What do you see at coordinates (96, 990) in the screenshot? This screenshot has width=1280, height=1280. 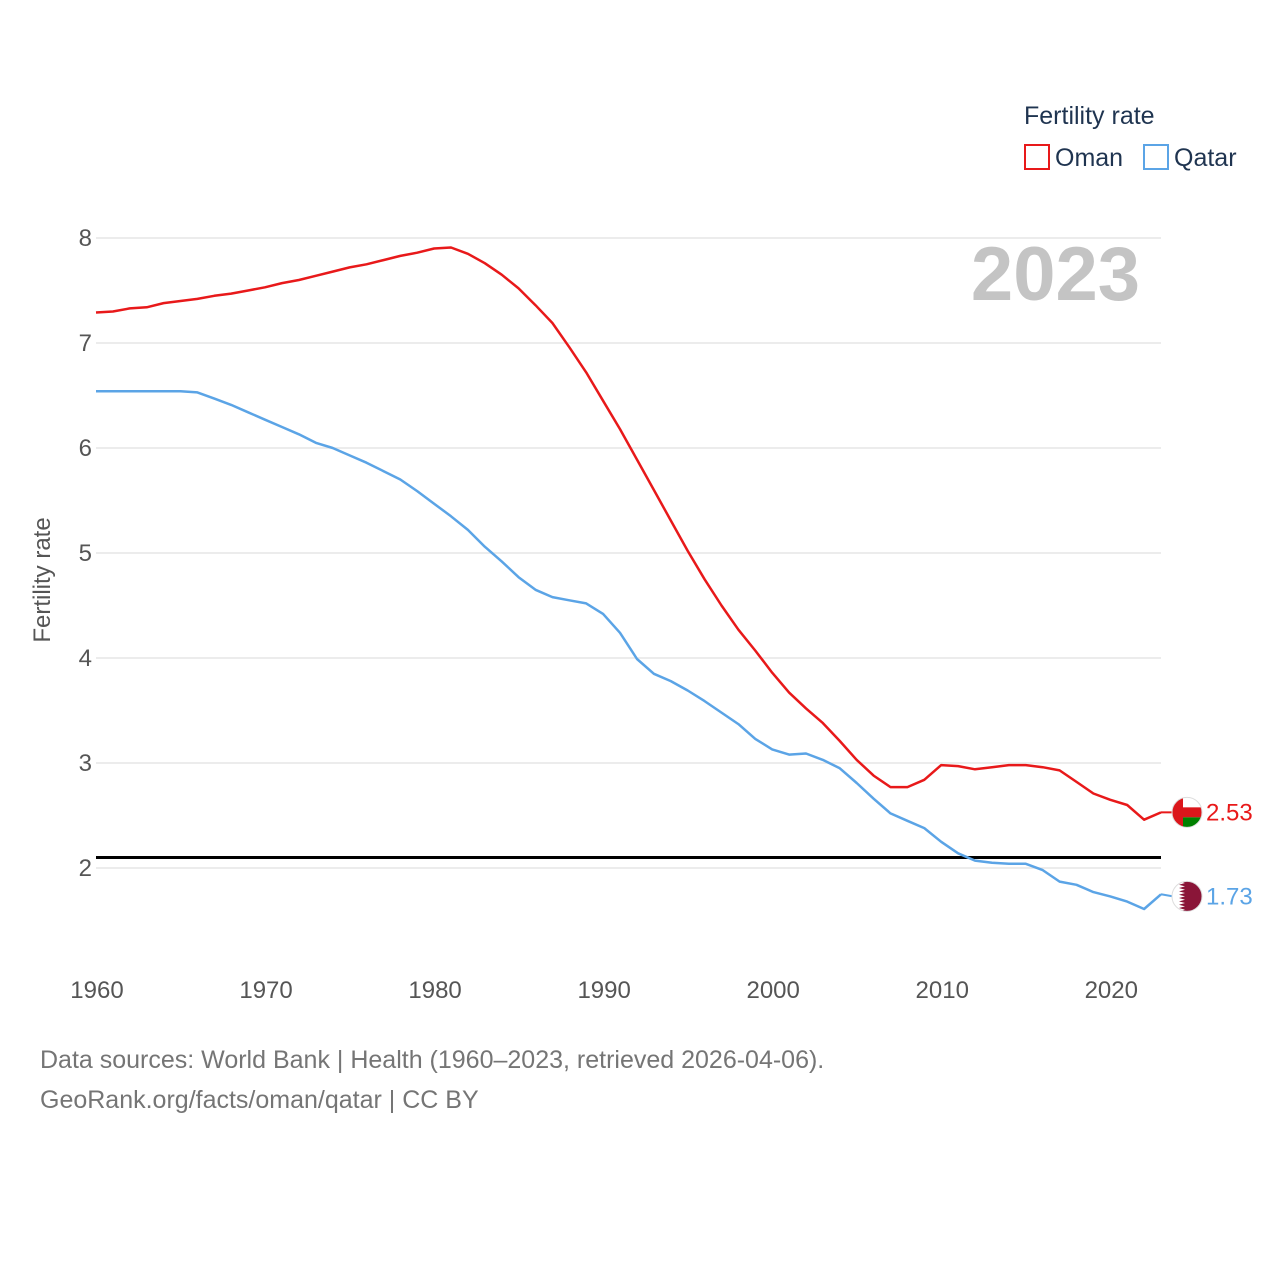 I see `x-tick-1960: 1960` at bounding box center [96, 990].